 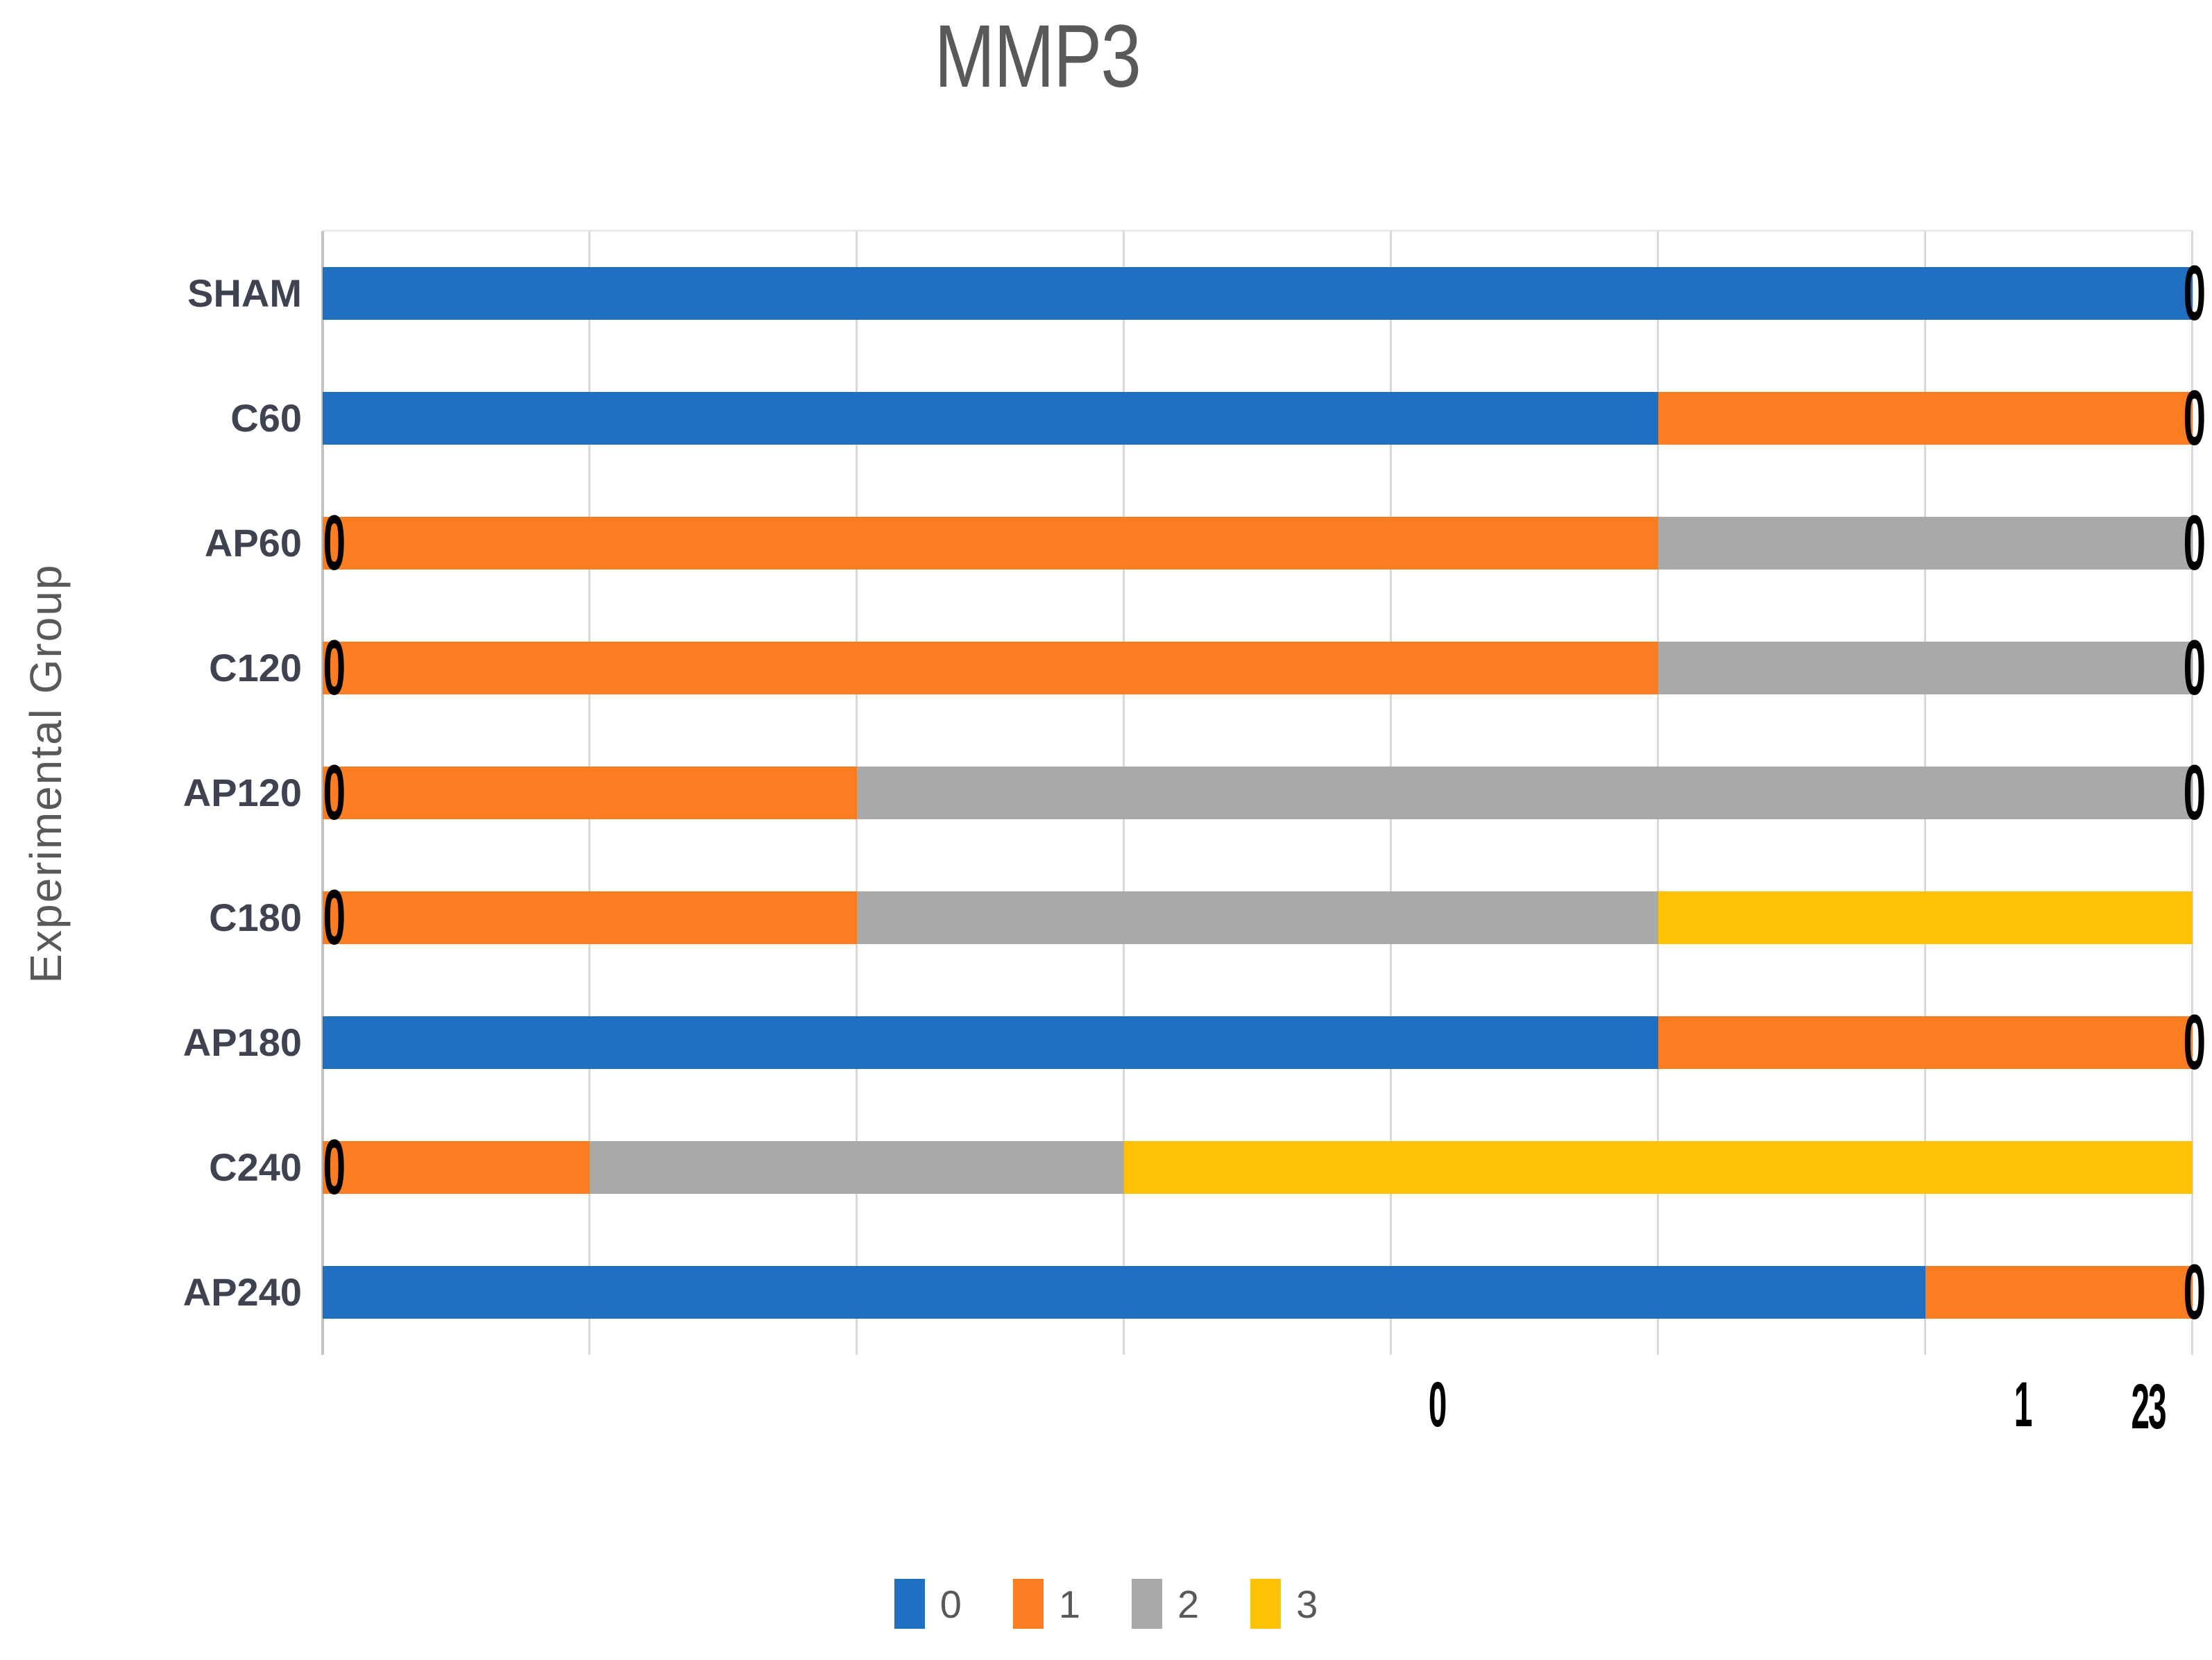 What do you see at coordinates (1525, 793) in the screenshot?
I see `bar-segment-series2-ap120` at bounding box center [1525, 793].